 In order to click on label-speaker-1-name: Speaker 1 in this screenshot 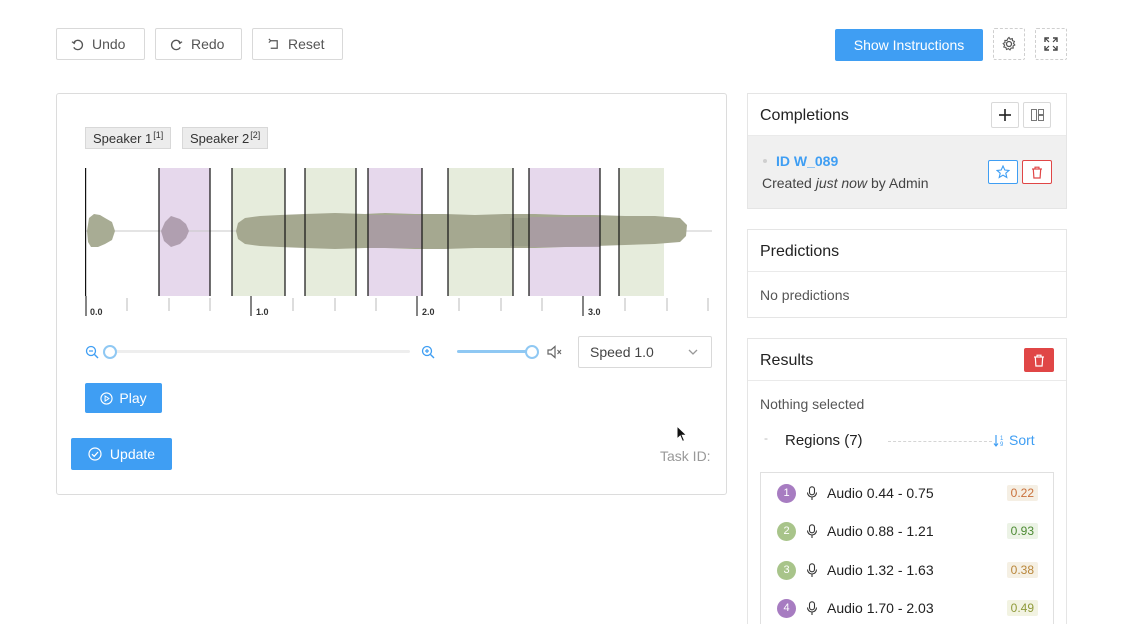, I will do `click(123, 138)`.